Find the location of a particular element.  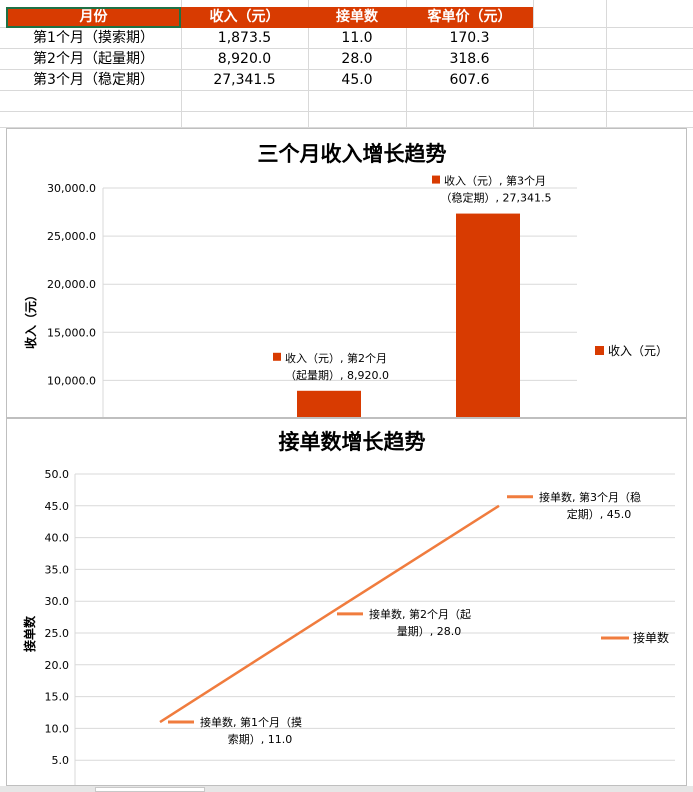

table-cell: 8,920.0 is located at coordinates (244, 59).